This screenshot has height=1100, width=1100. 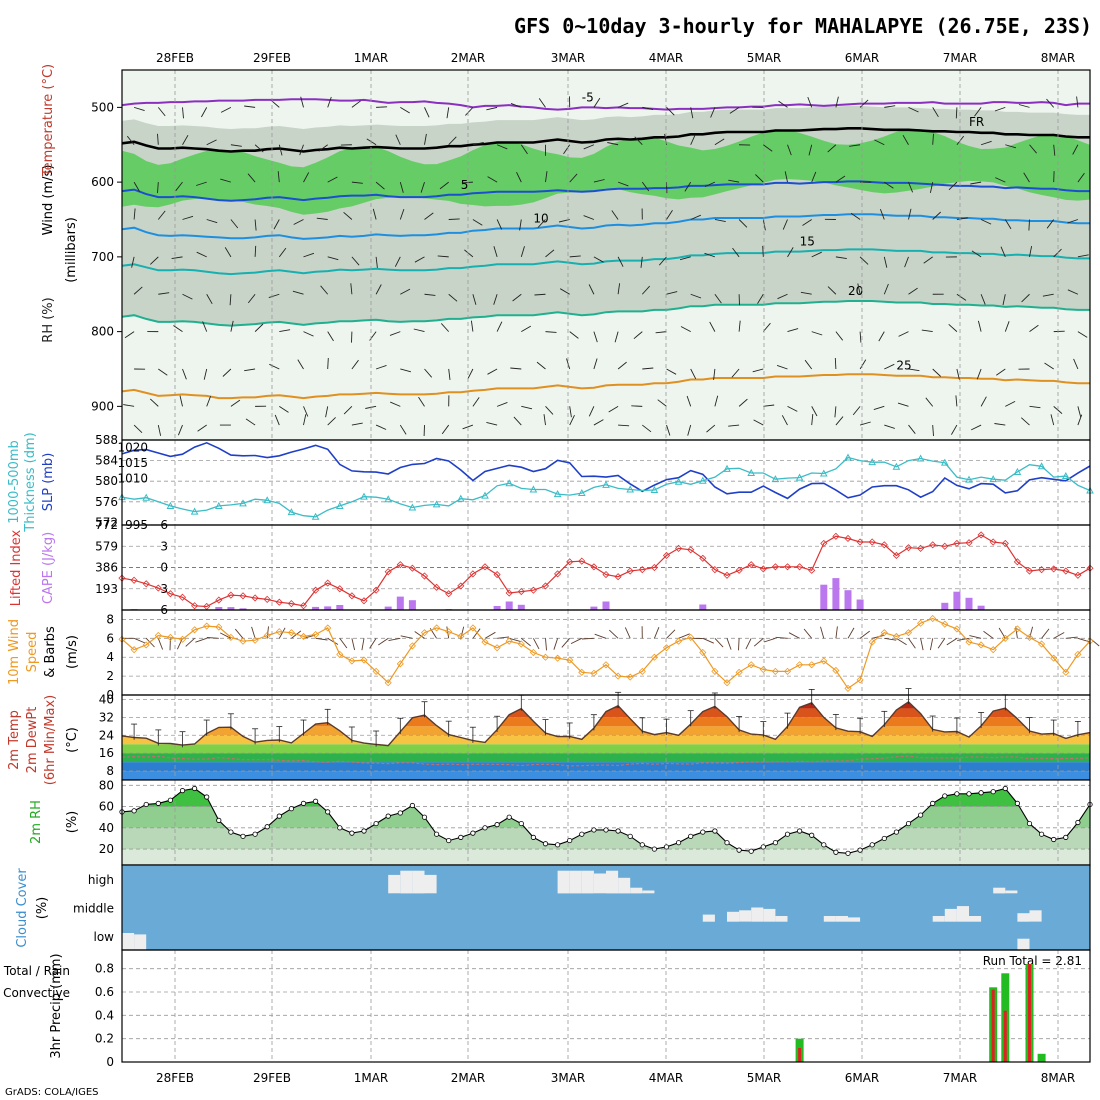 What do you see at coordinates (106, 735) in the screenshot?
I see `temp-tick-2: 24` at bounding box center [106, 735].